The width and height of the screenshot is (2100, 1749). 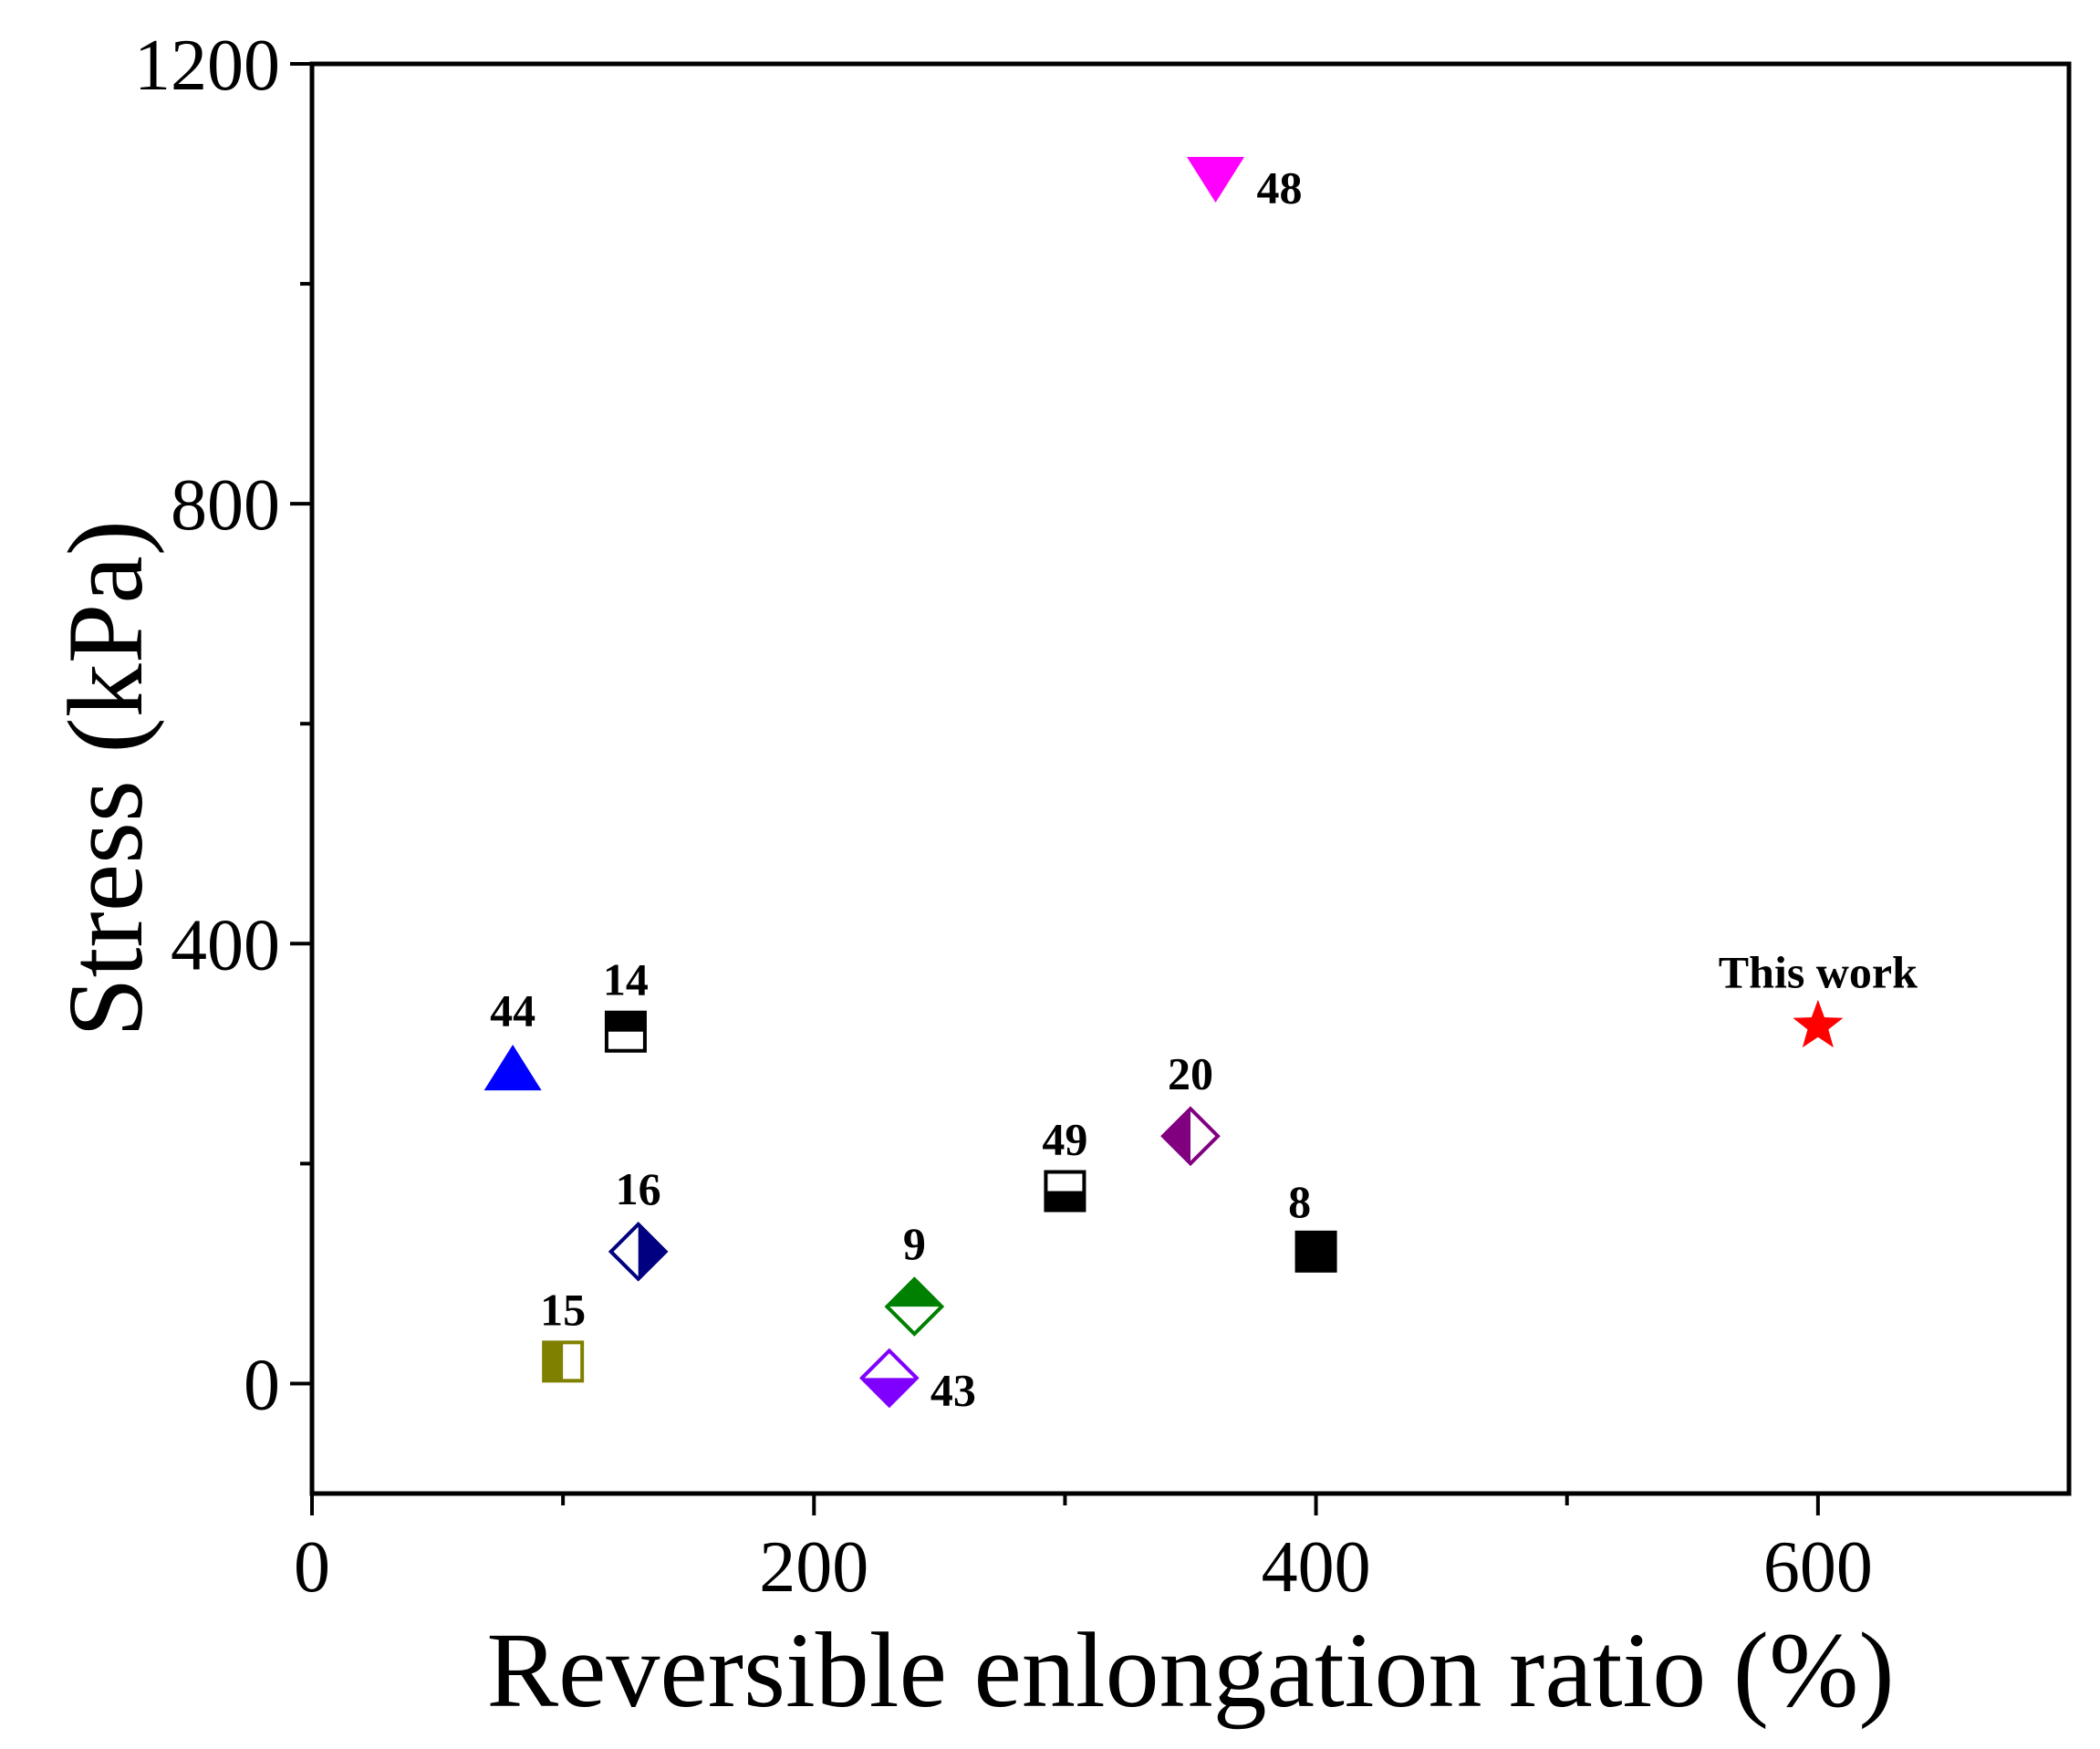 What do you see at coordinates (563, 1309) in the screenshot?
I see `point-label: 15` at bounding box center [563, 1309].